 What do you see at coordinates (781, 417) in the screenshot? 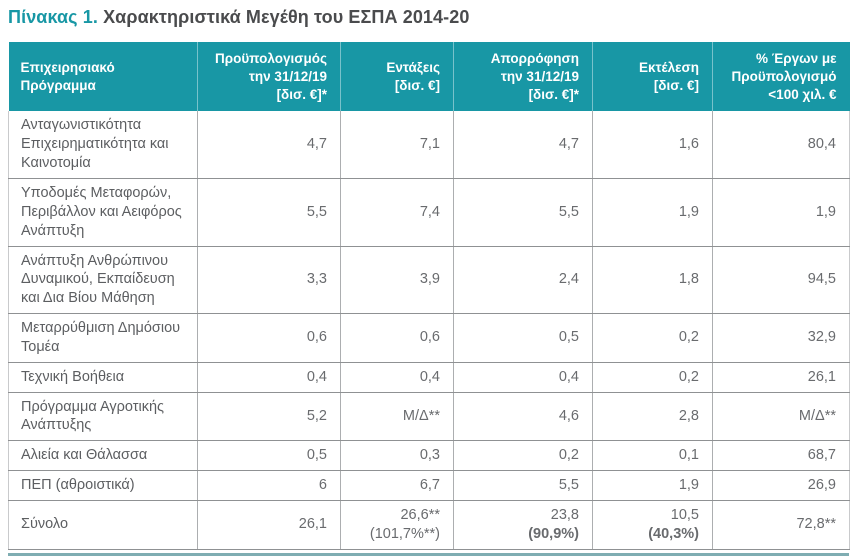
I see `cell-pct-projects-under-100k: Μ/Δ**` at bounding box center [781, 417].